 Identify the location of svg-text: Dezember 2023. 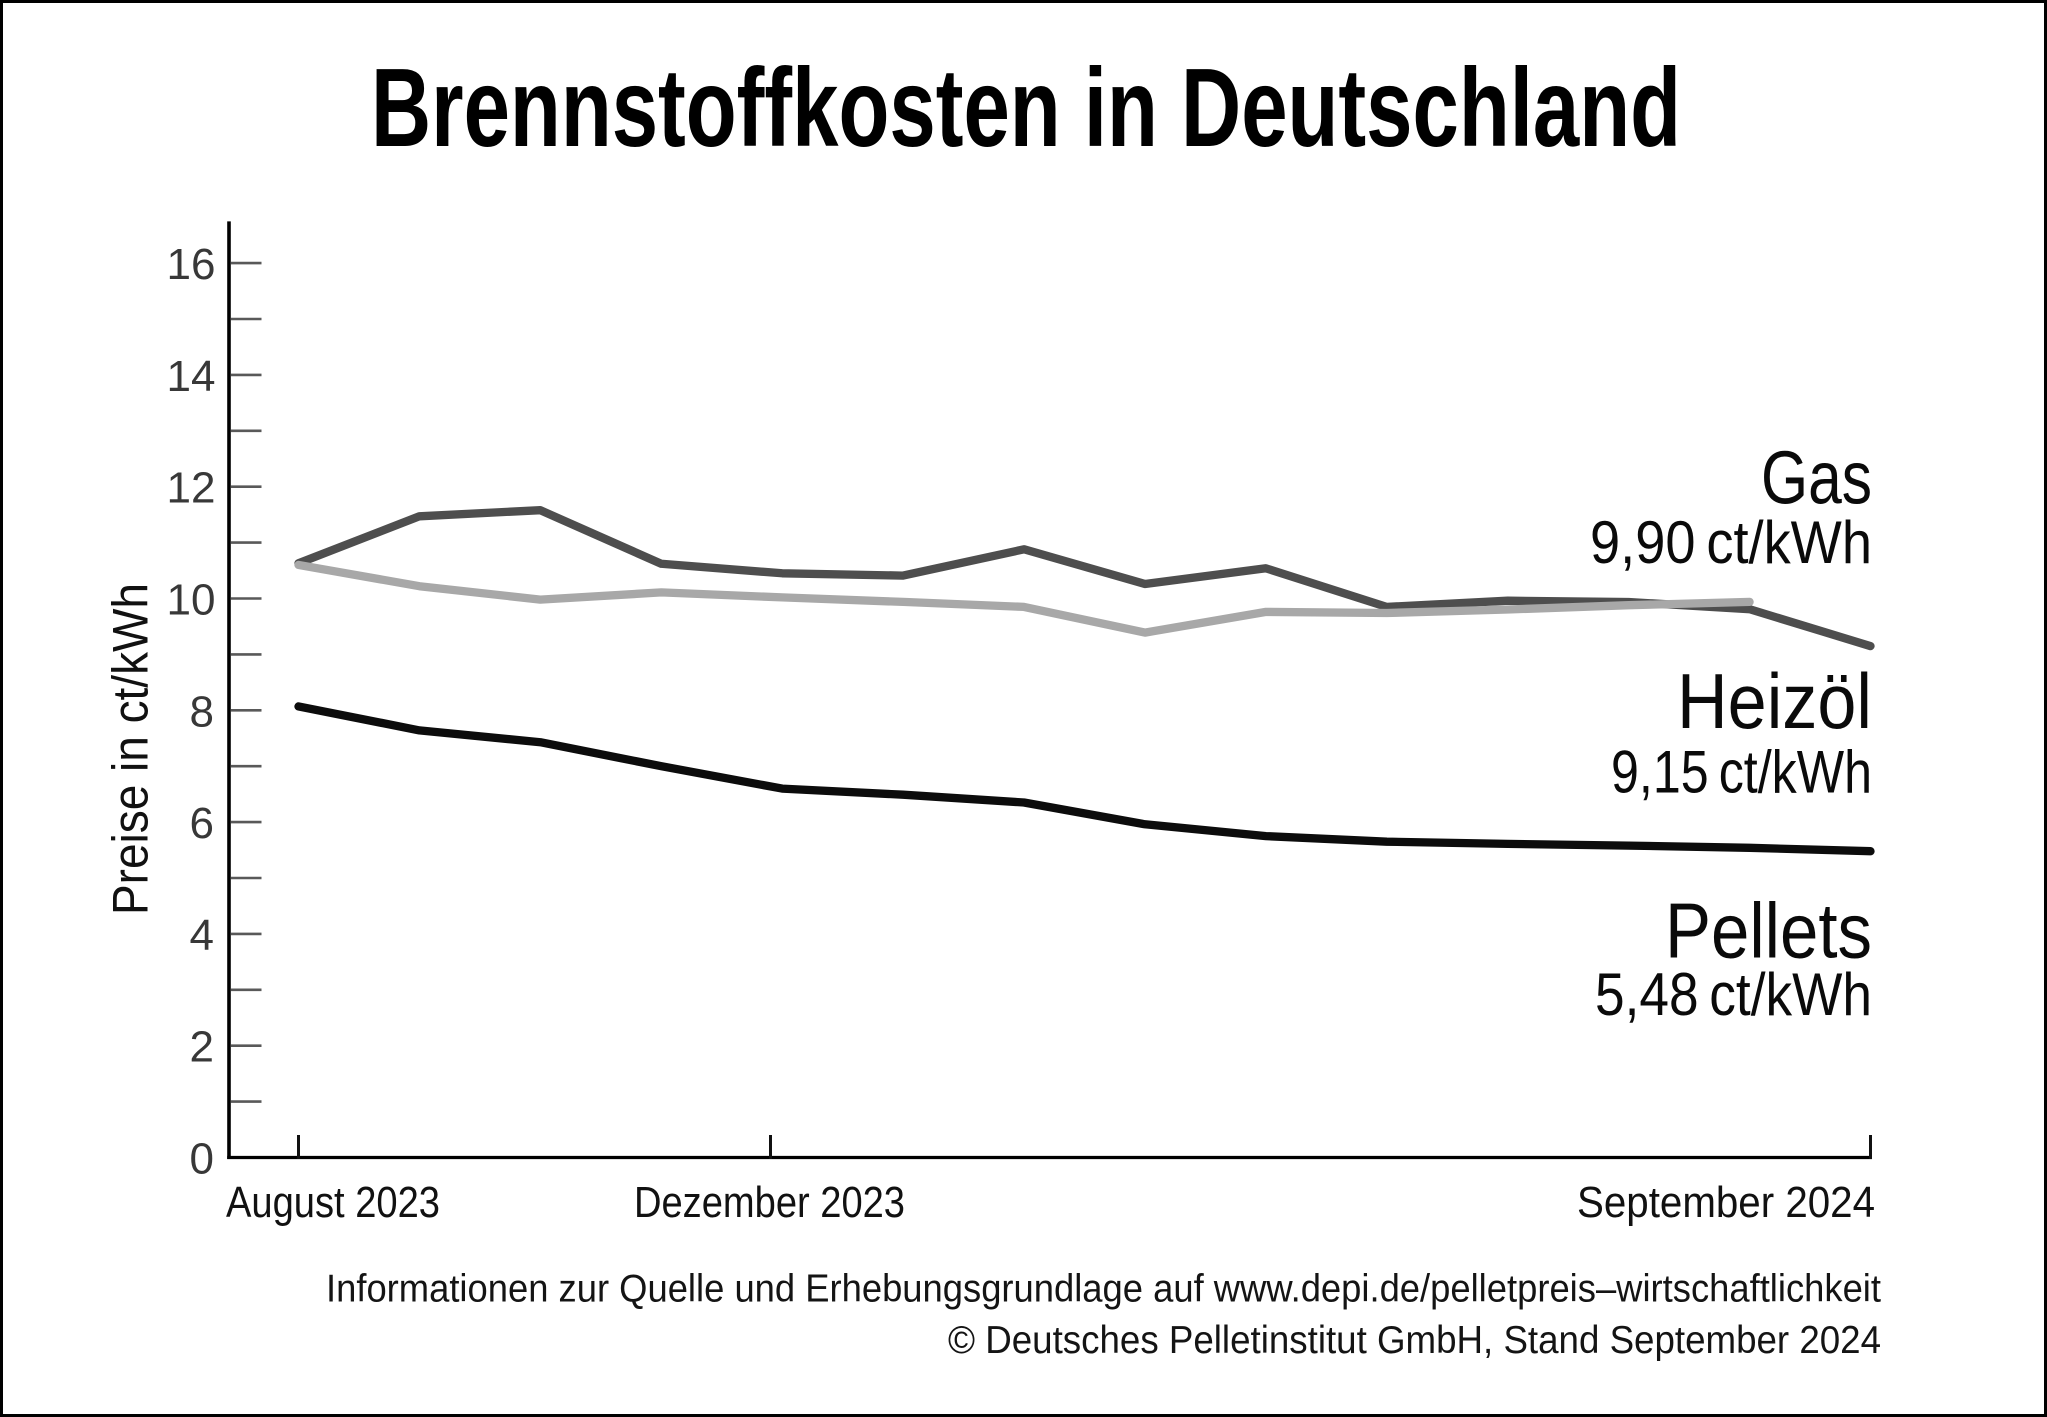
(769, 1202).